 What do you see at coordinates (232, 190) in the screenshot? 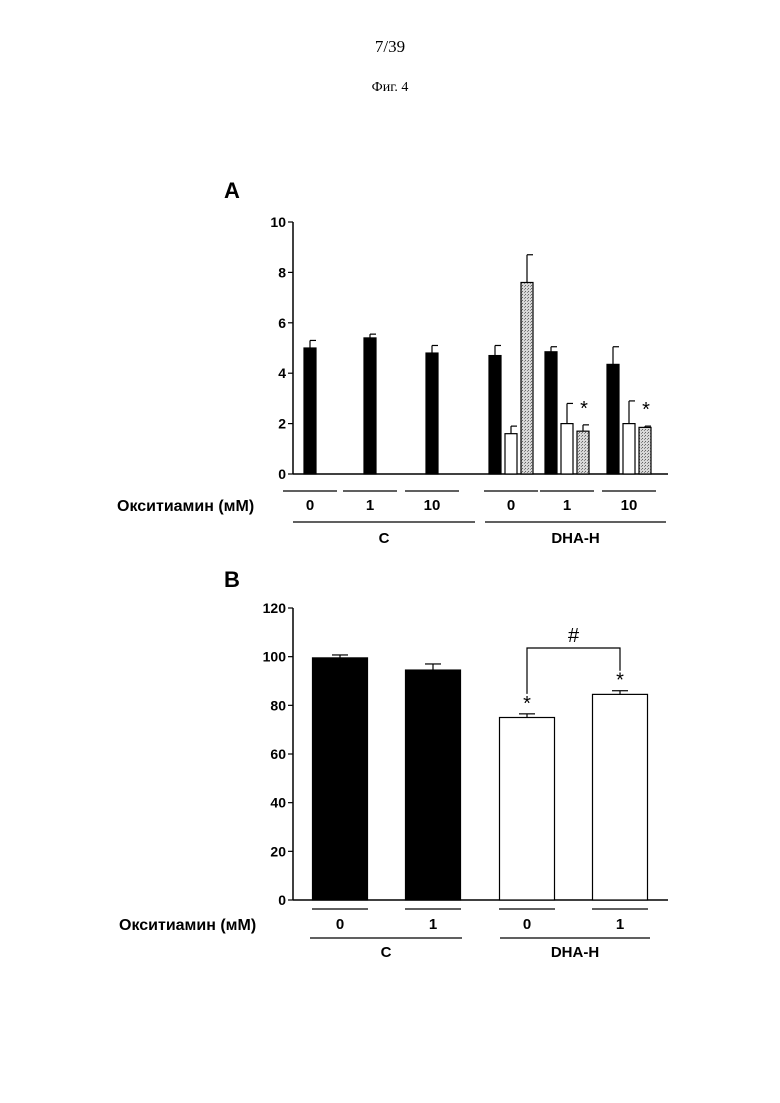
I see `panel-label-a: A` at bounding box center [232, 190].